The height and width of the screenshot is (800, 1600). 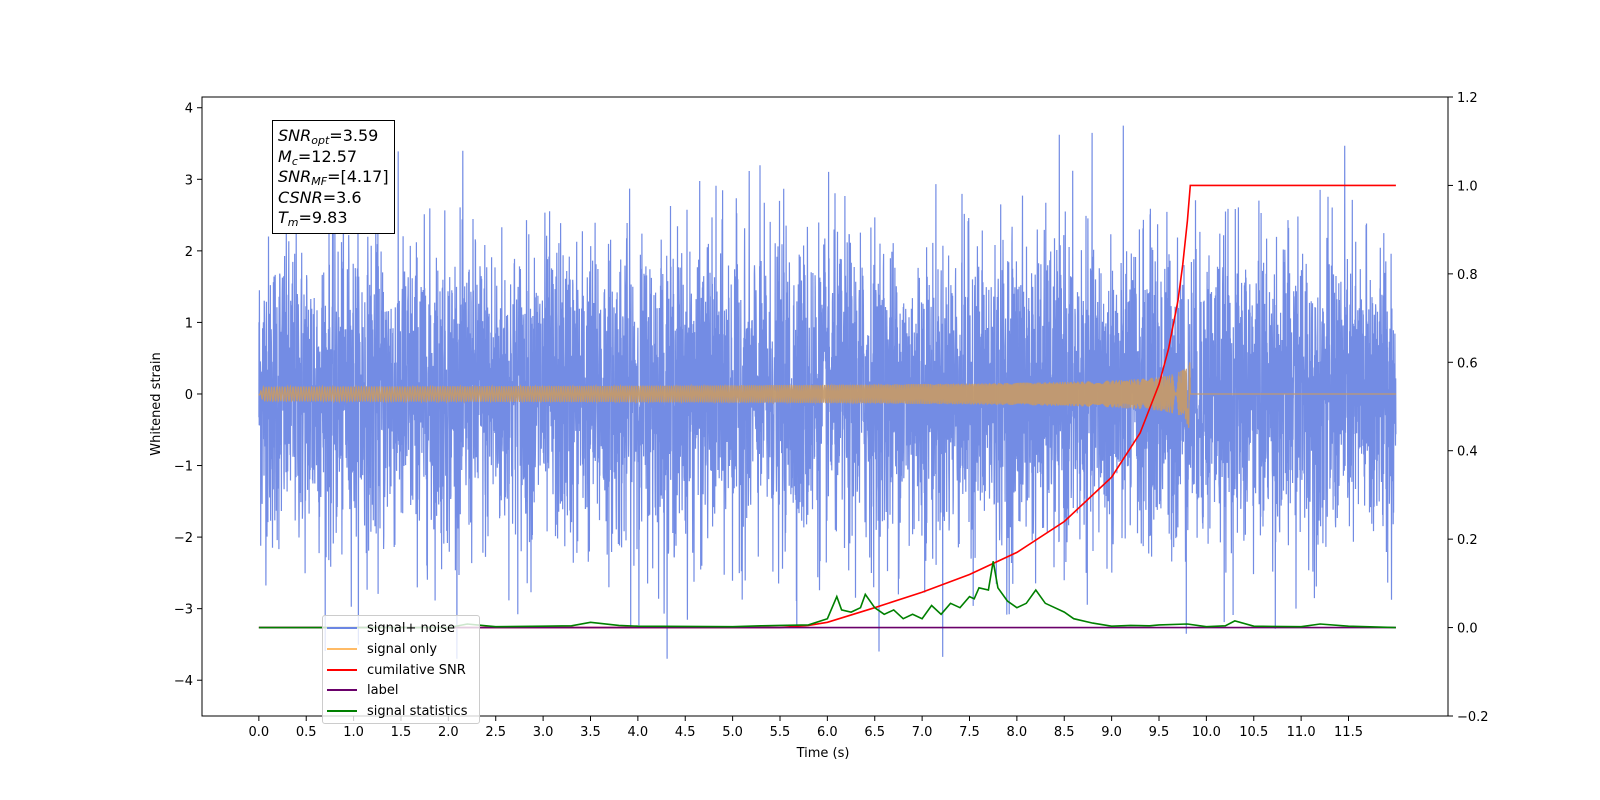 What do you see at coordinates (1111, 732) in the screenshot?
I see `x-tick-label: 9.0` at bounding box center [1111, 732].